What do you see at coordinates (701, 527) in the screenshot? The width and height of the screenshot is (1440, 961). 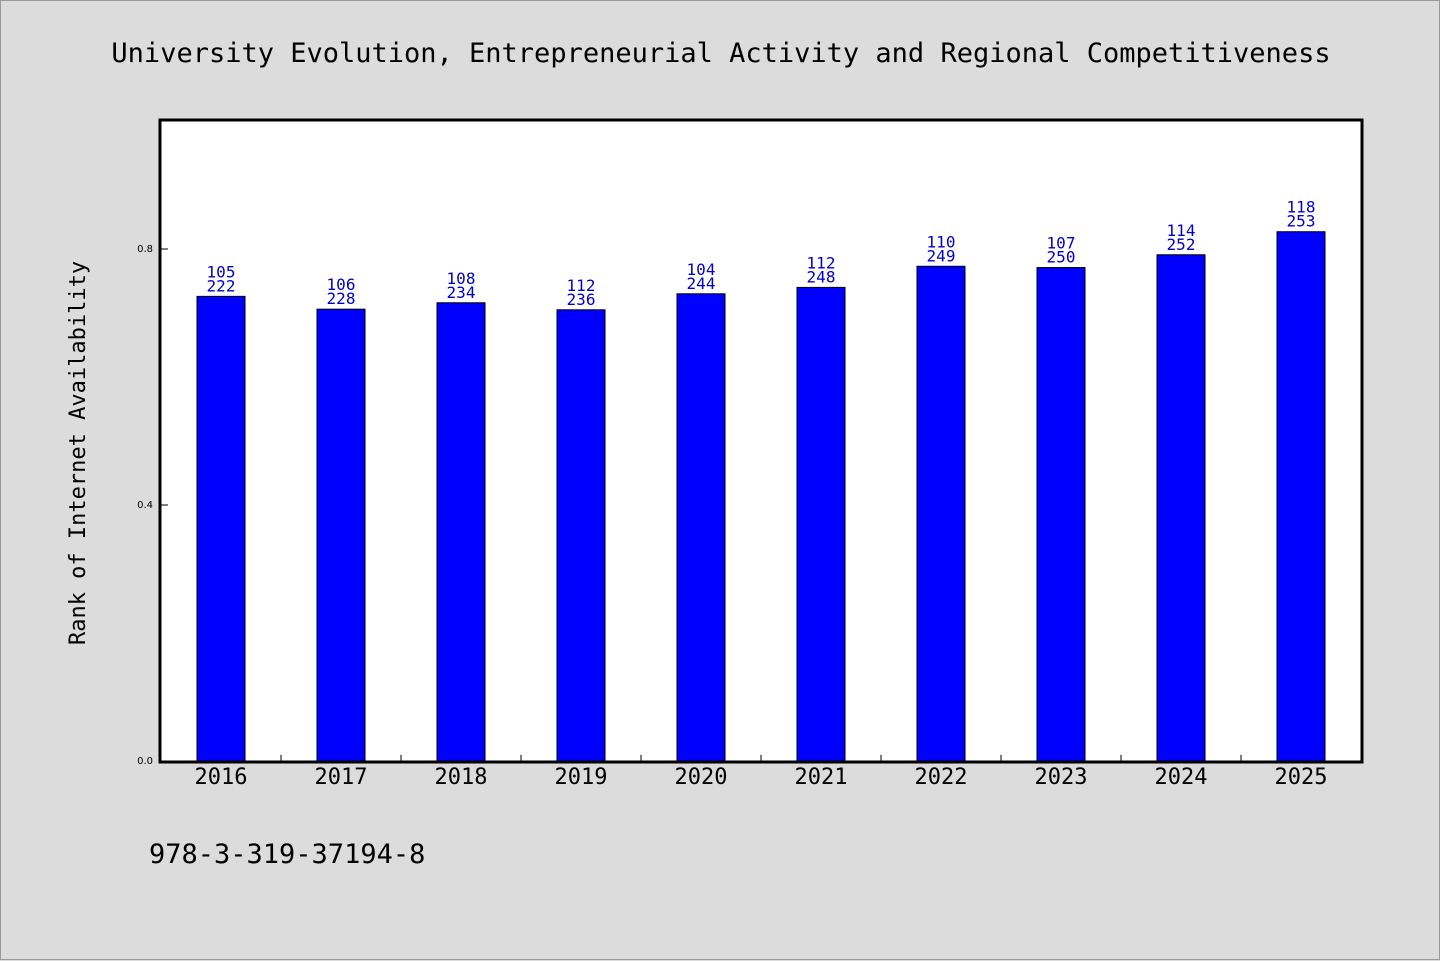 I see `bar-2020` at bounding box center [701, 527].